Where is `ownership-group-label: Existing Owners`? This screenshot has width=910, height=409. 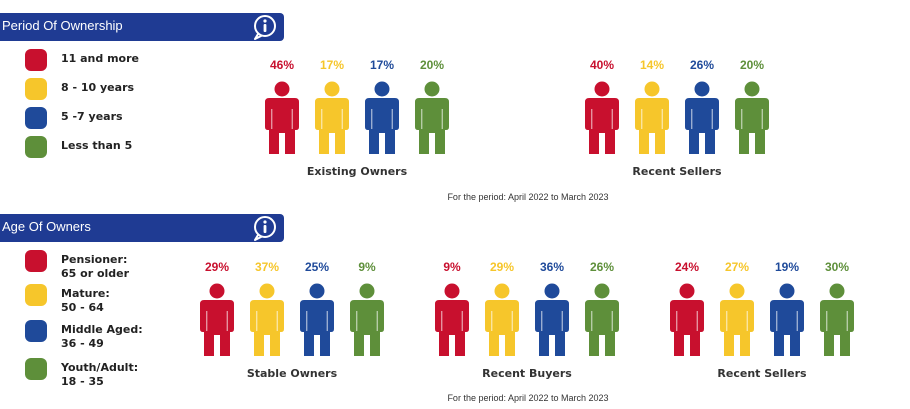
ownership-group-label: Existing Owners is located at coordinates (357, 171).